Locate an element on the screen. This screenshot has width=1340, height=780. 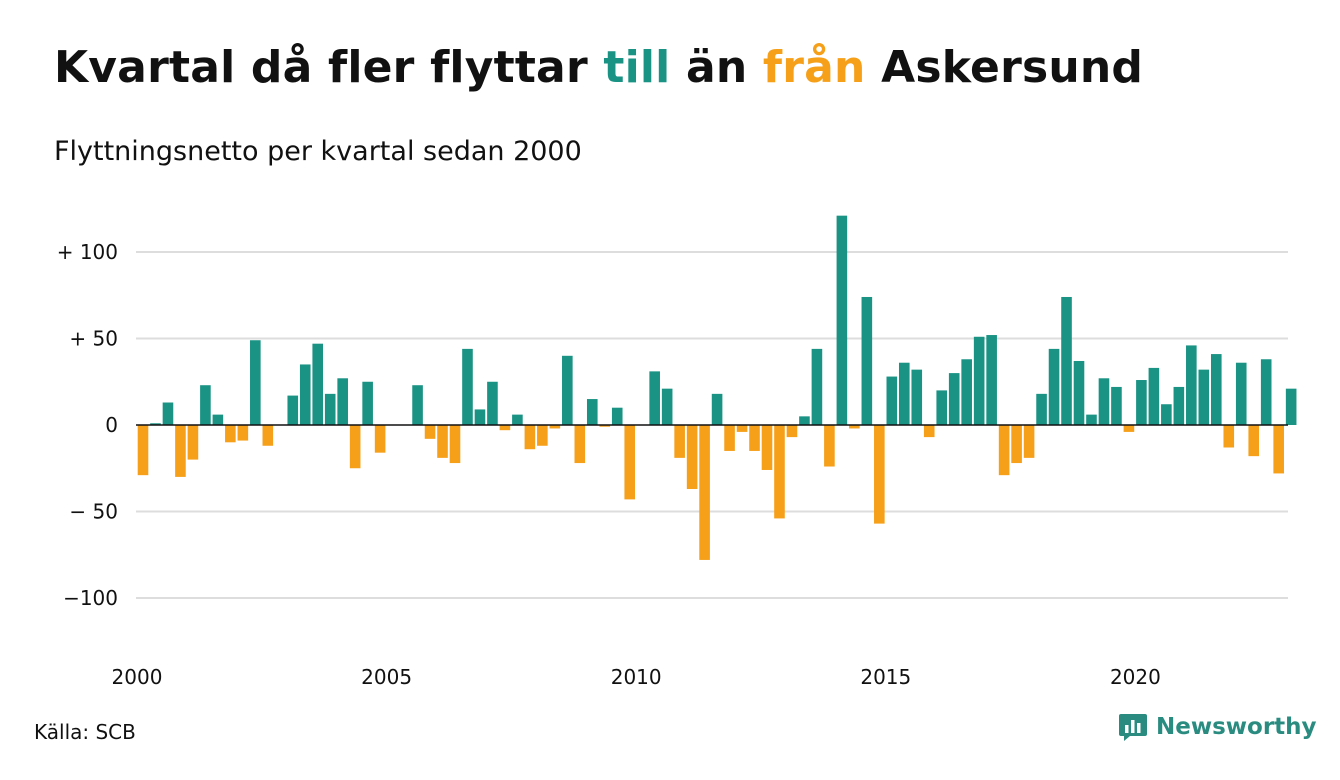
title-word-out: från is located at coordinates (814, 67).